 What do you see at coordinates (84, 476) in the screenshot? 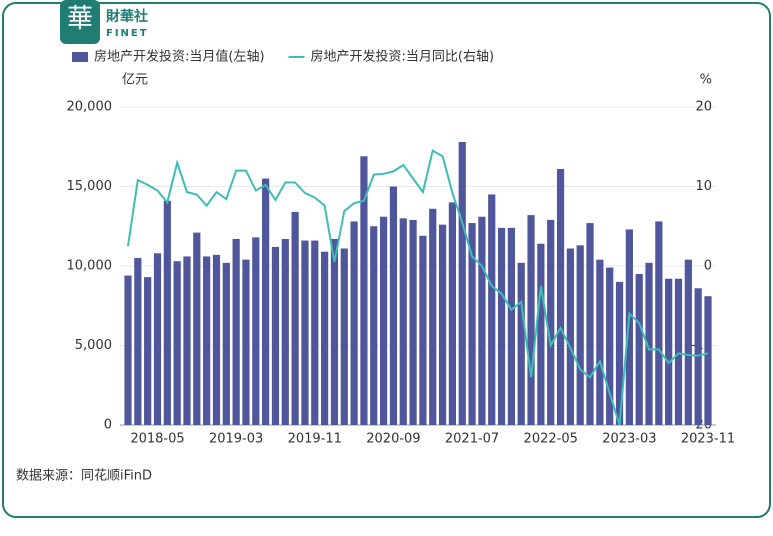
I see `source: 数据来源：同花顺iFinD` at bounding box center [84, 476].